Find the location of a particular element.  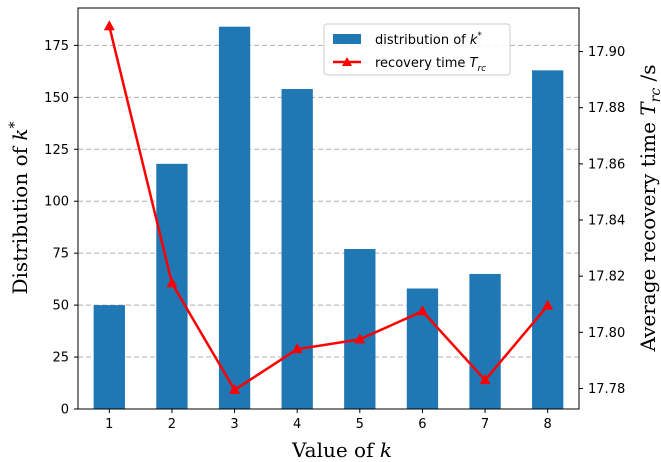

y-tick-left-label: 75 is located at coordinates (60, 254).